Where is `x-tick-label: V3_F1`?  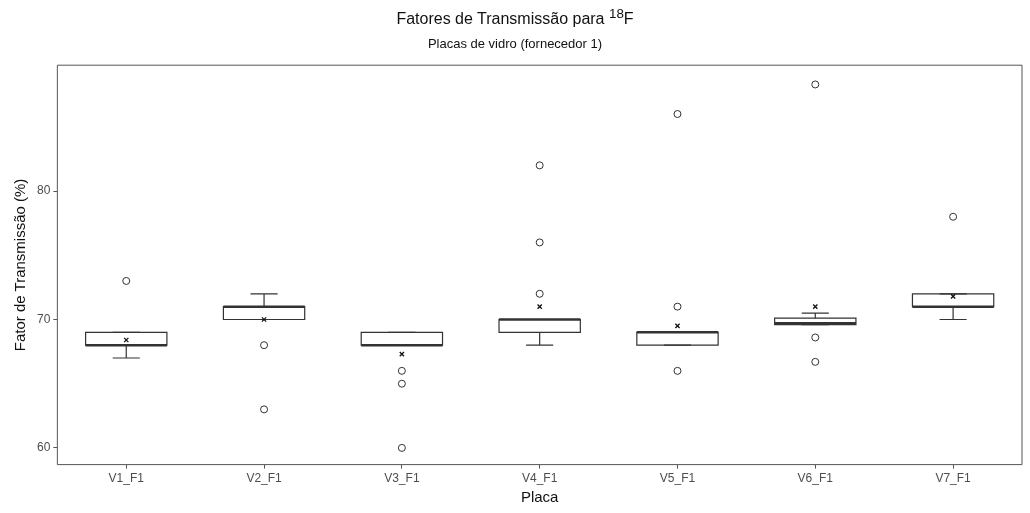 x-tick-label: V3_F1 is located at coordinates (402, 478).